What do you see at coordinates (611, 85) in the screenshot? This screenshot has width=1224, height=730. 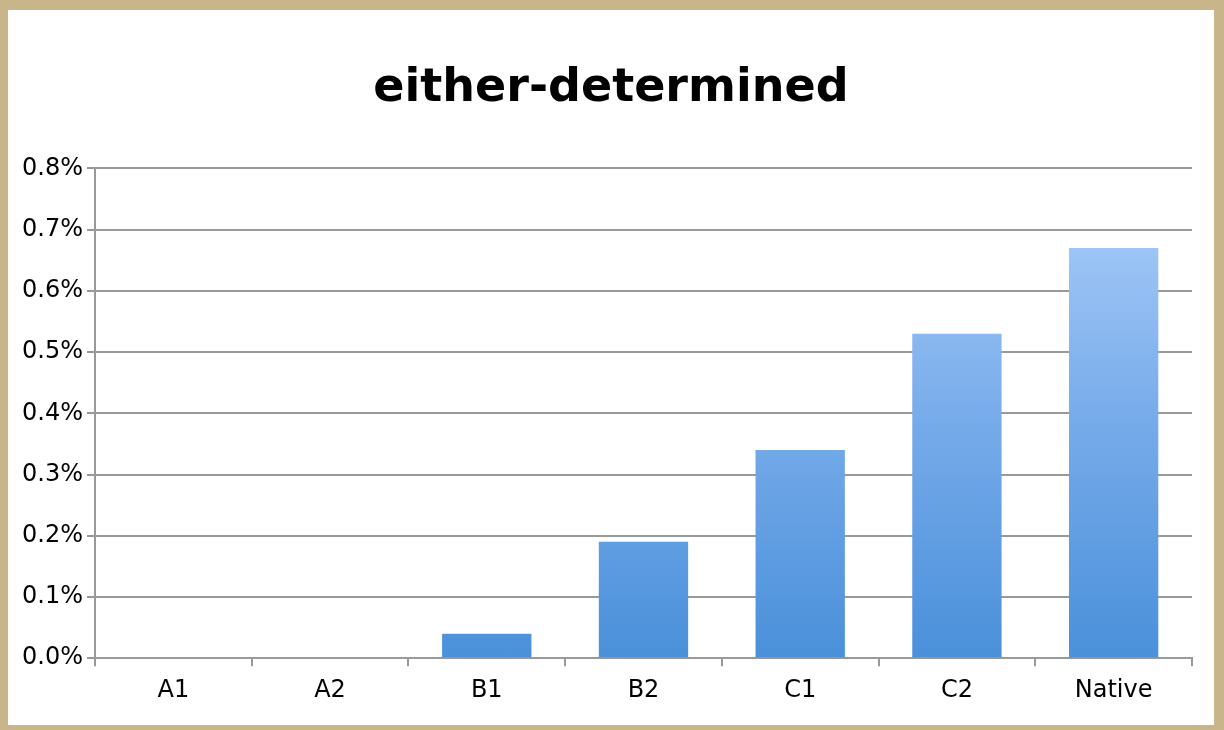 I see `chart-title: either-determined` at bounding box center [611, 85].